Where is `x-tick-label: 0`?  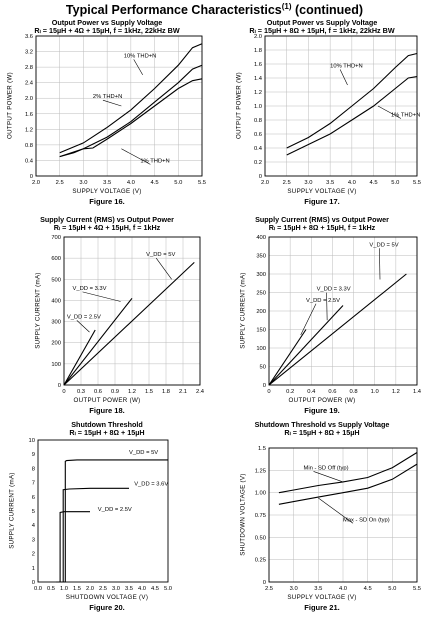 x-tick-label: 0 is located at coordinates (63, 392).